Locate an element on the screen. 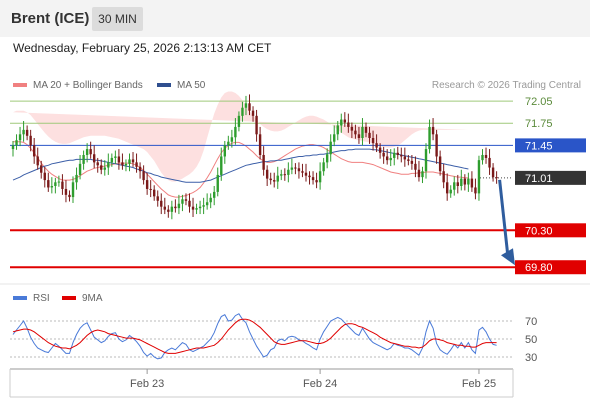 Image resolution: width=590 pixels, height=400 pixels. forecast-arrow is located at coordinates (504, 218).